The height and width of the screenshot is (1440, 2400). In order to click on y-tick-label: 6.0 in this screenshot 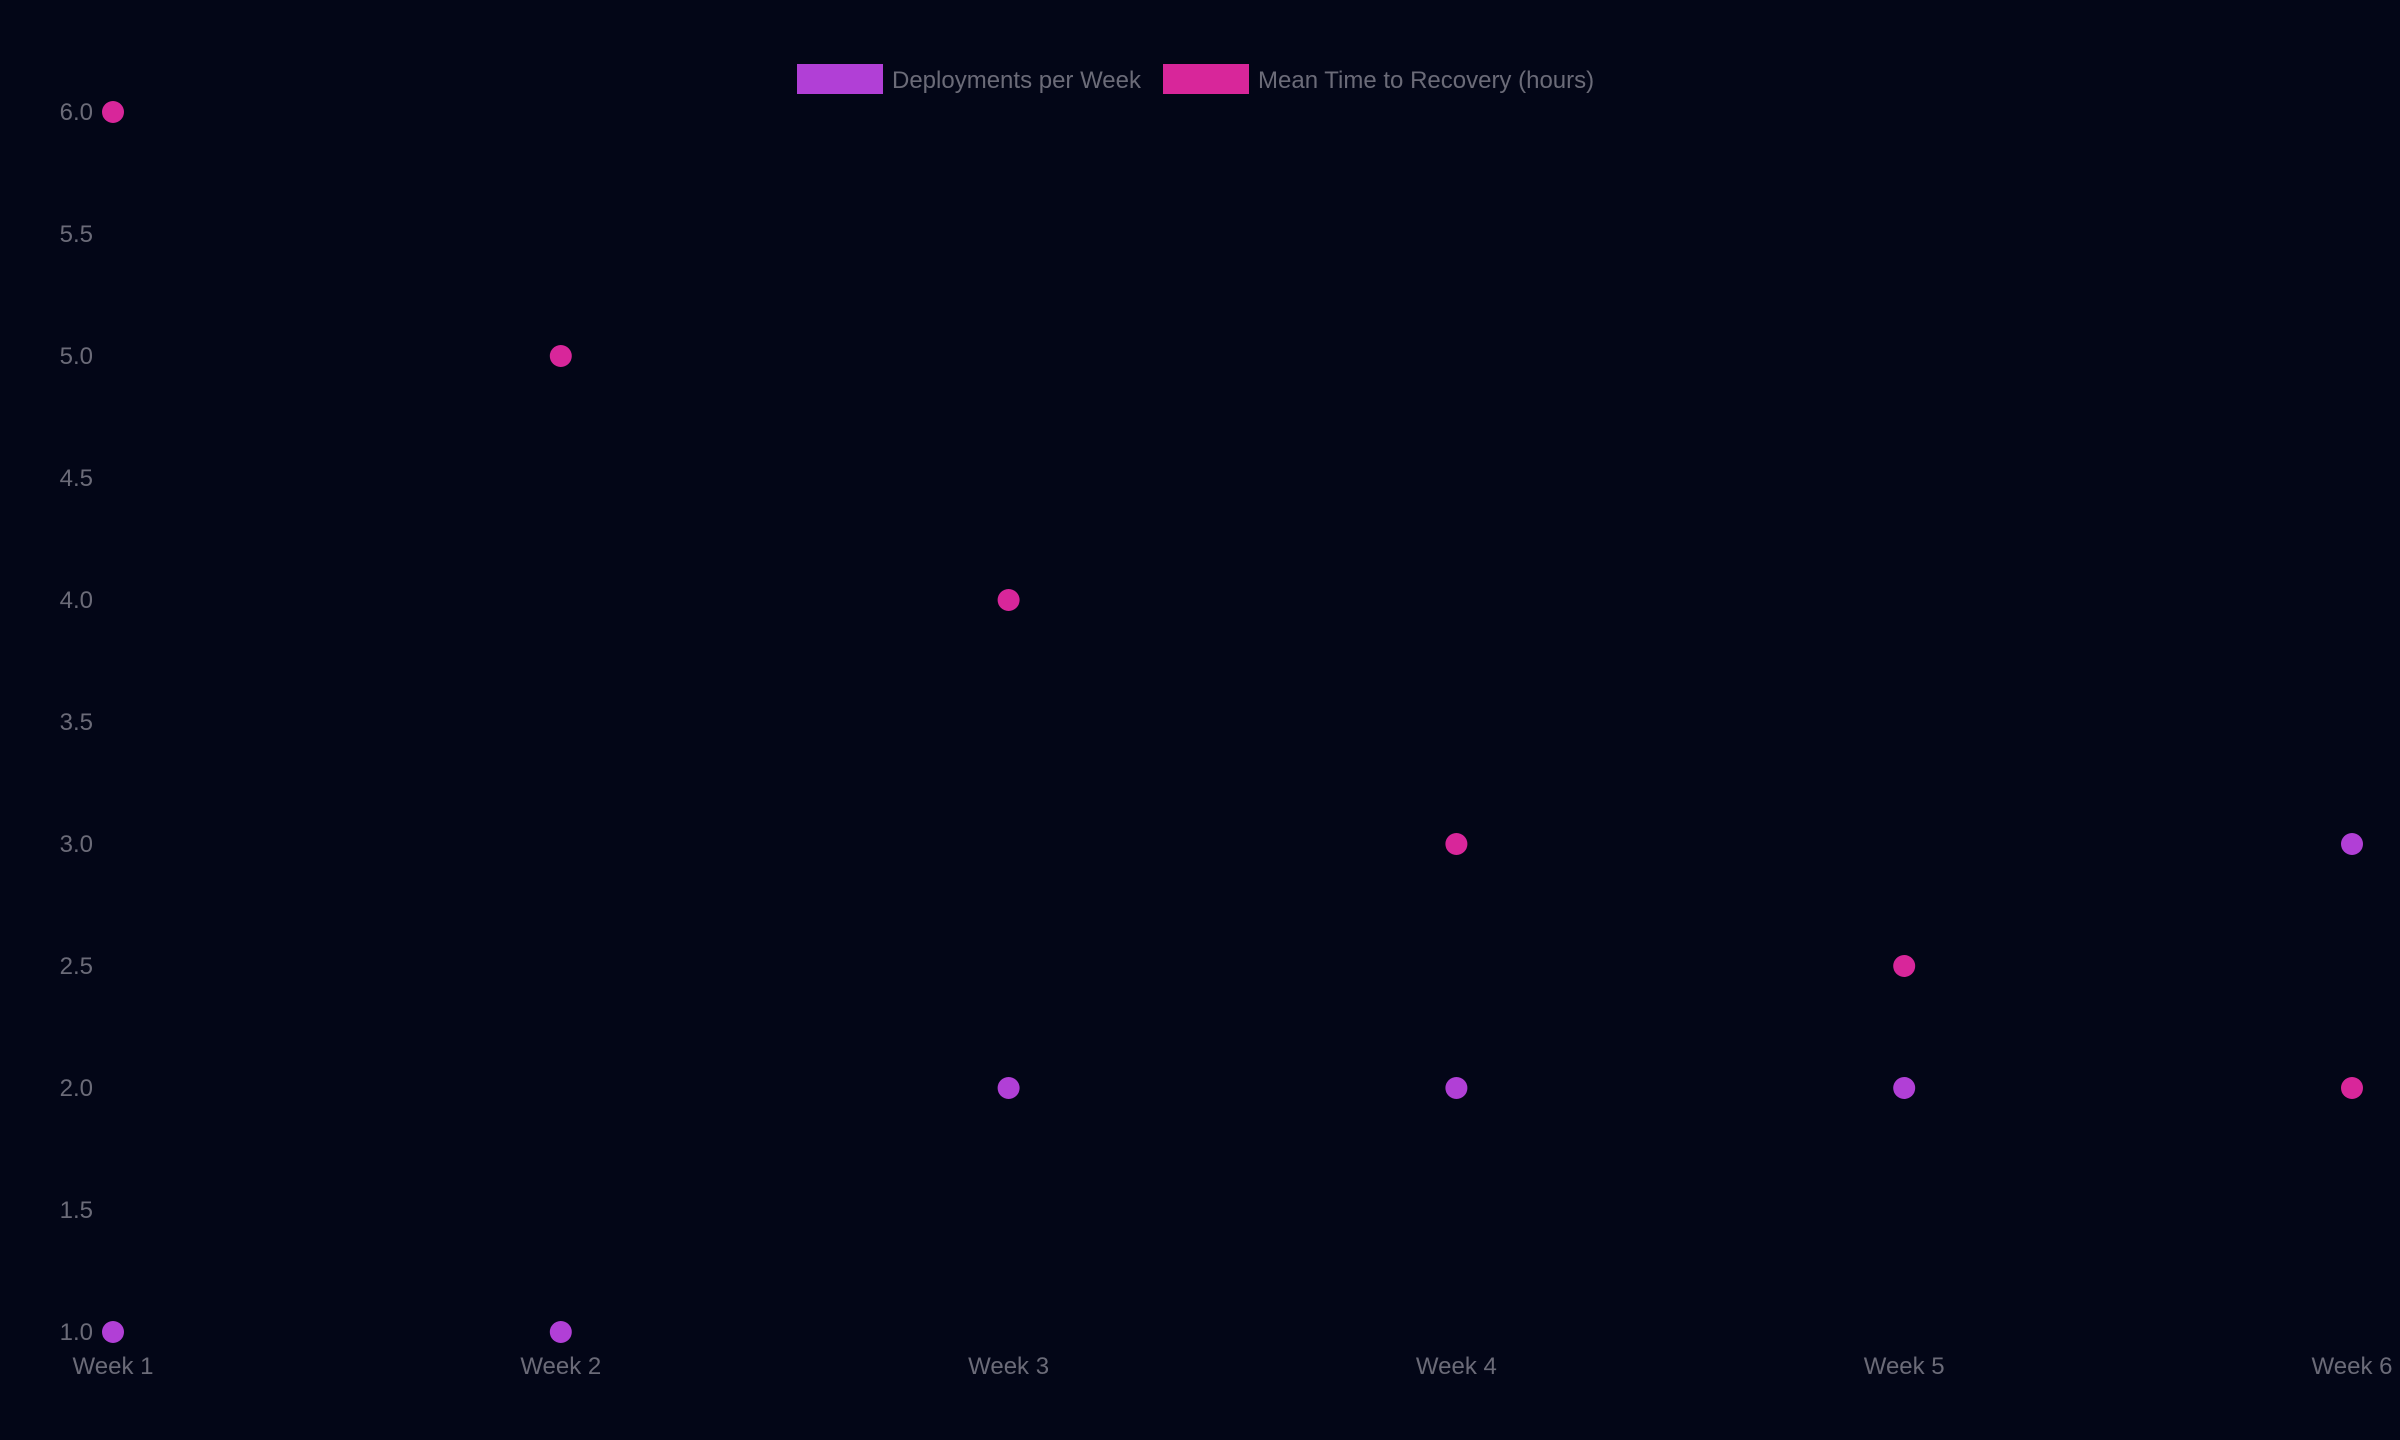, I will do `click(76, 112)`.